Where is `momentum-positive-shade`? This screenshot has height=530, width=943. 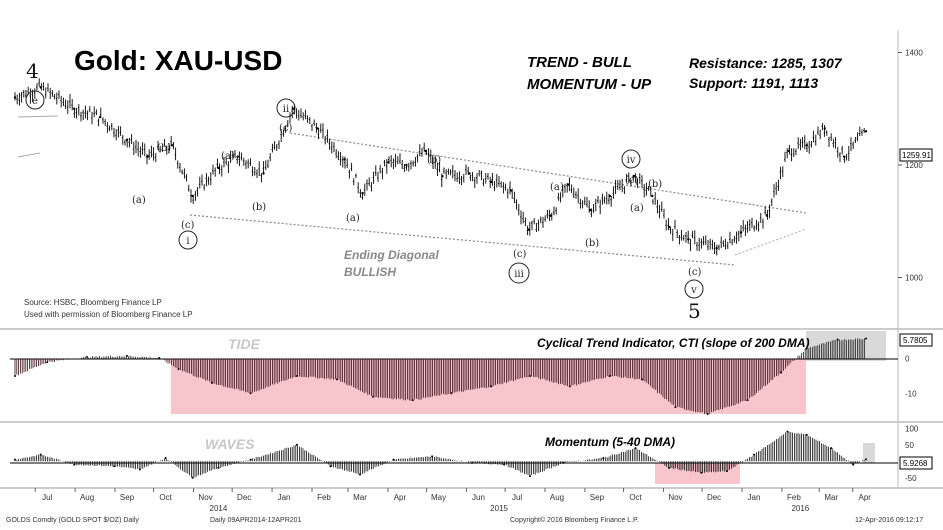
momentum-positive-shade is located at coordinates (869, 453).